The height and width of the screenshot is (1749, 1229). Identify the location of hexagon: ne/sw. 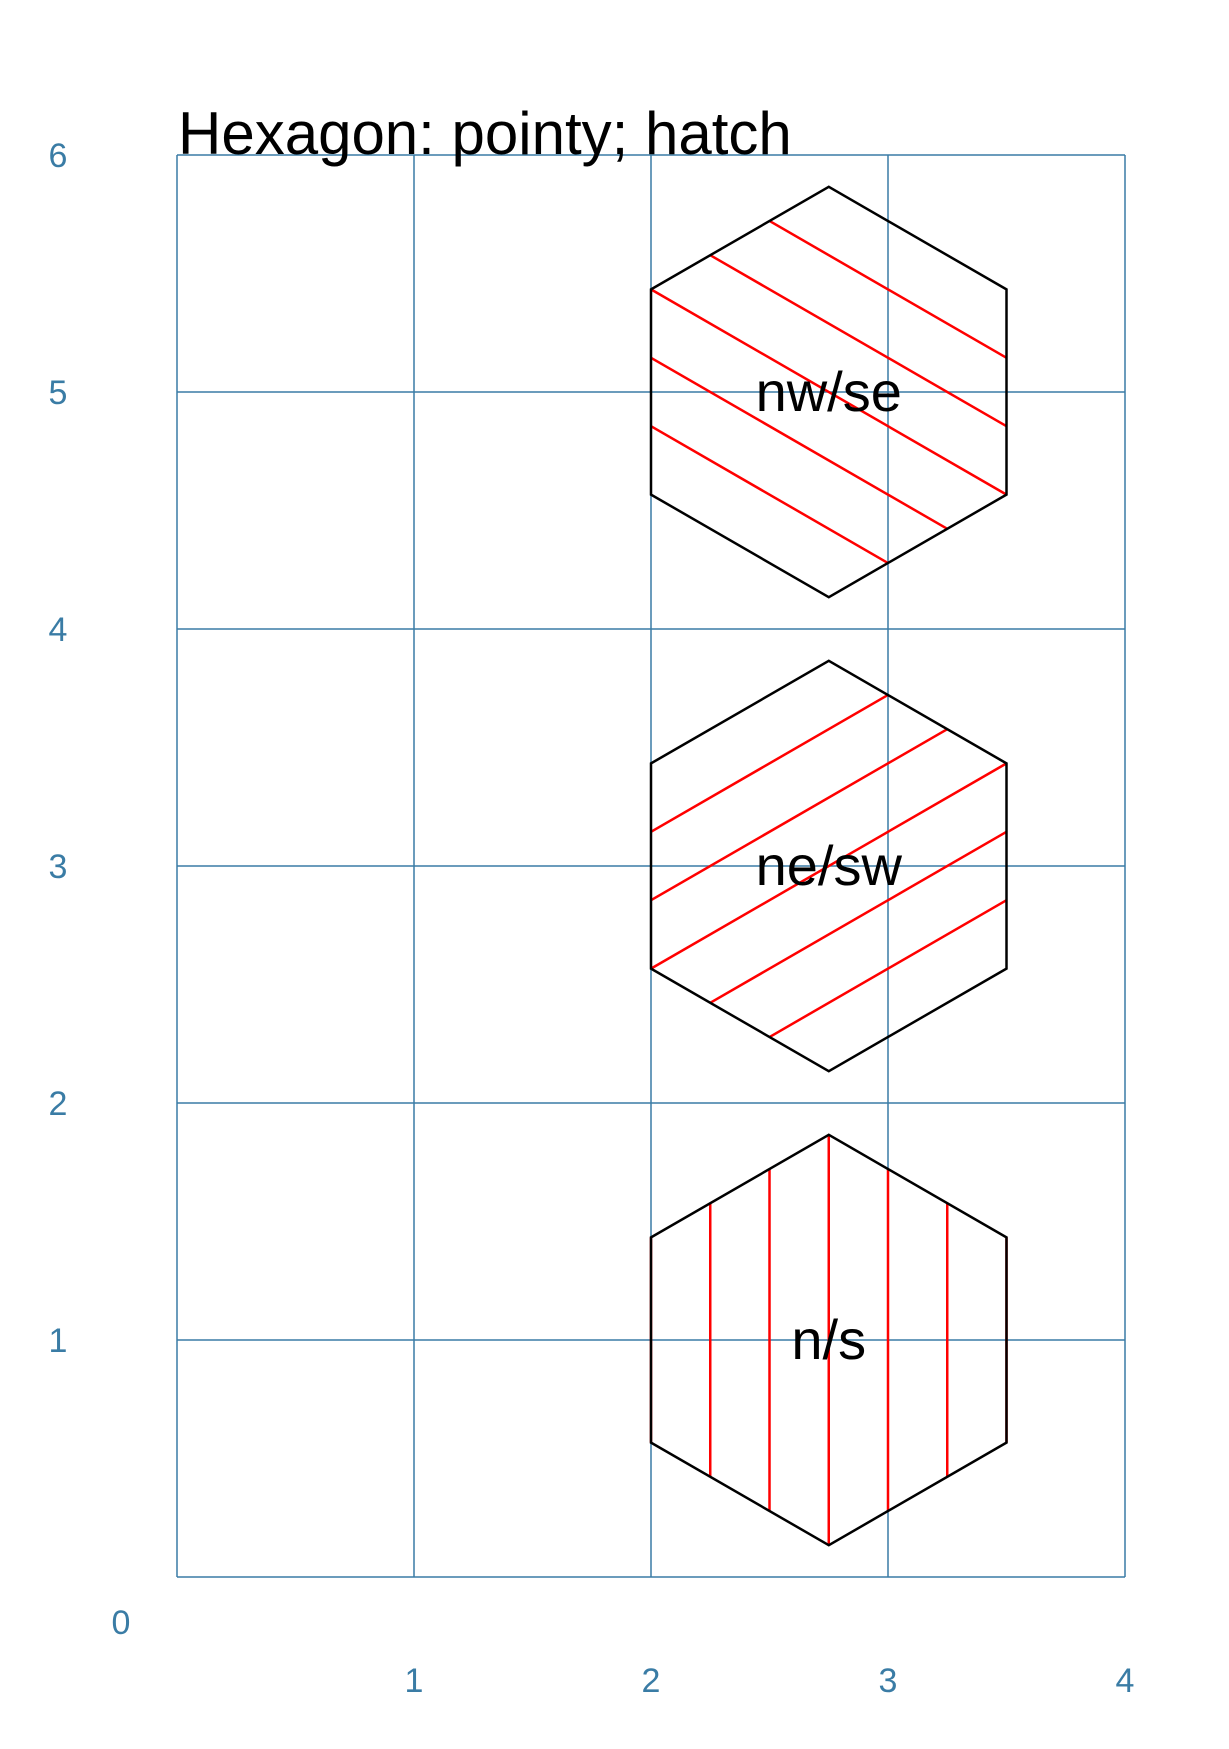
(828, 866).